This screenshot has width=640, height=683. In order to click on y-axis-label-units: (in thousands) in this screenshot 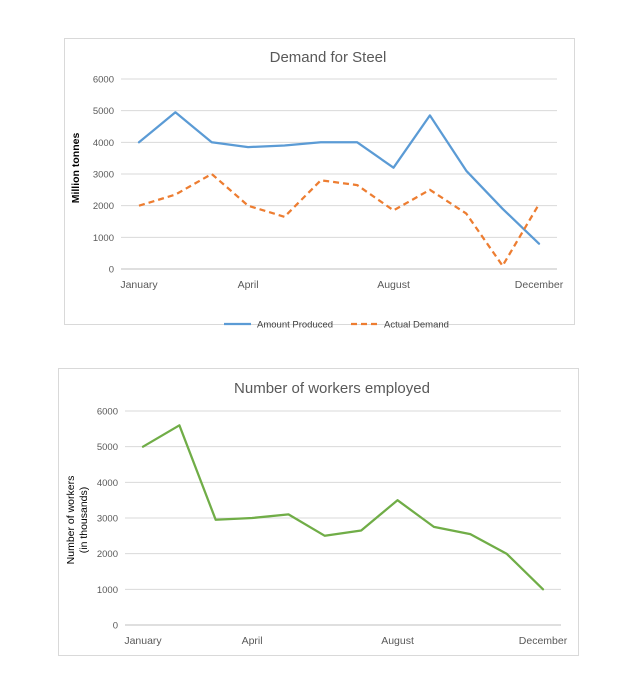, I will do `click(84, 520)`.